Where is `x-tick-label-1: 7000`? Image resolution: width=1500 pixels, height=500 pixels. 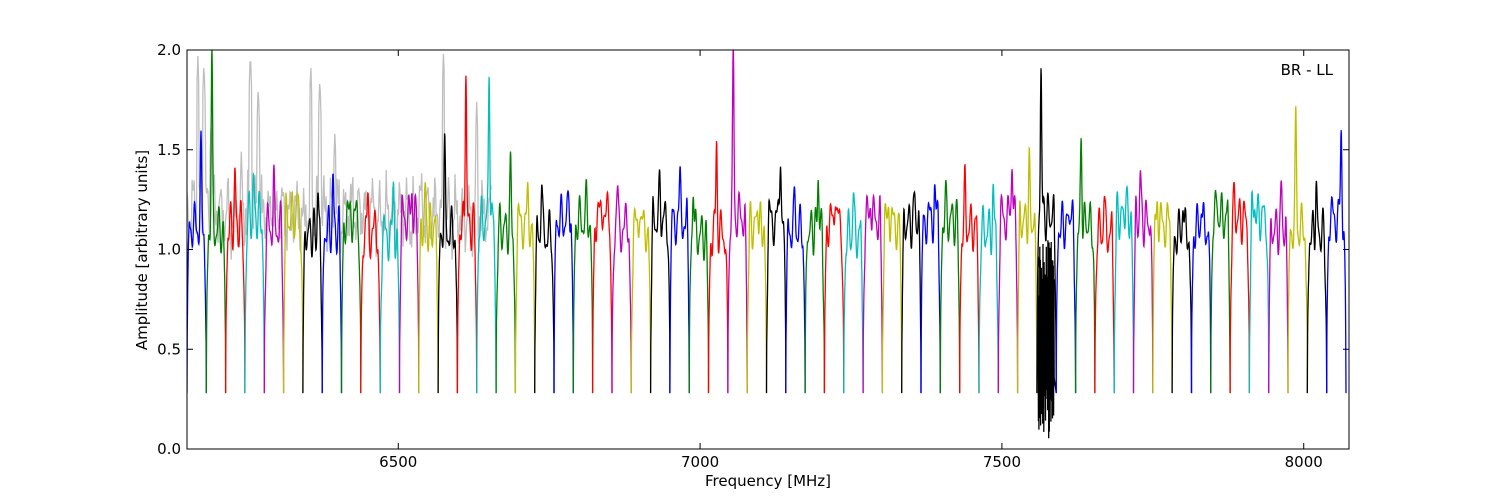
x-tick-label-1: 7000 is located at coordinates (700, 462).